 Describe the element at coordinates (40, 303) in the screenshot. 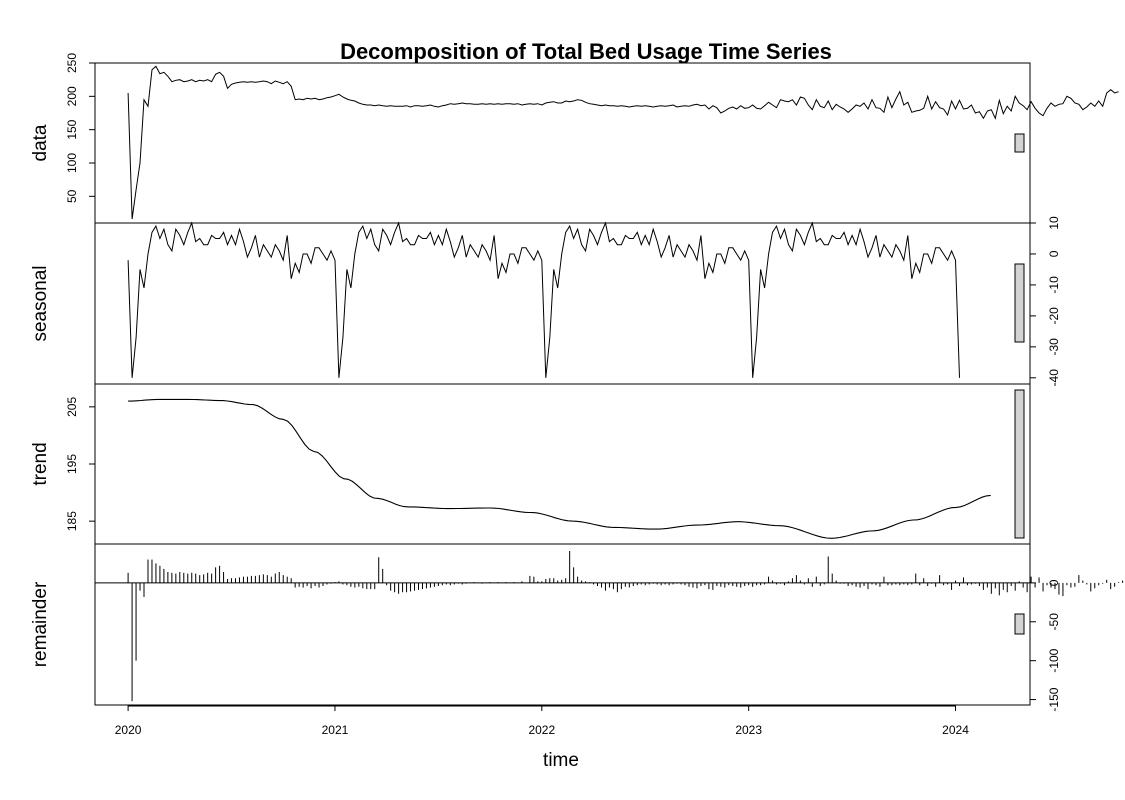

I see `y-axis-label-seasonal: seasonal` at that location.